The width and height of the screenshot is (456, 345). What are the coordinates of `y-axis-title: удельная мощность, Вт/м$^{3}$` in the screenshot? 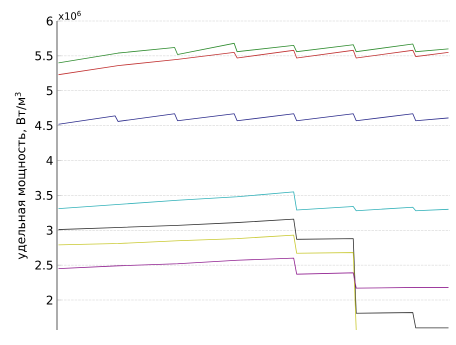 It's located at (21, 176).